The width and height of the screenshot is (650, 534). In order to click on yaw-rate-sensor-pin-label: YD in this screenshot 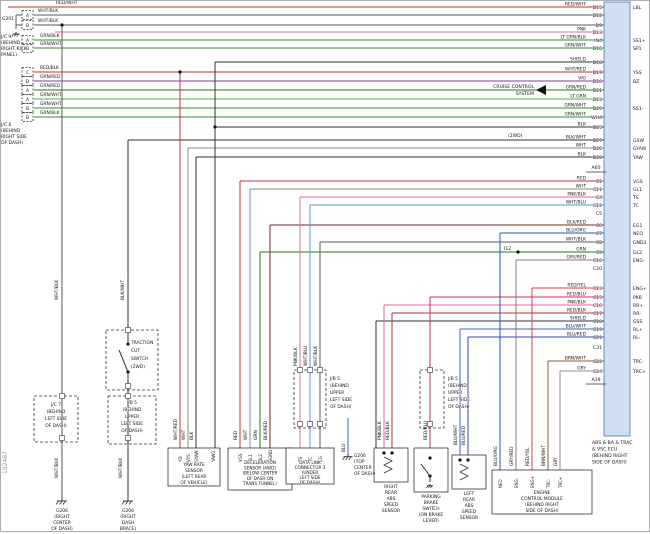, I will do `click(180, 459)`.